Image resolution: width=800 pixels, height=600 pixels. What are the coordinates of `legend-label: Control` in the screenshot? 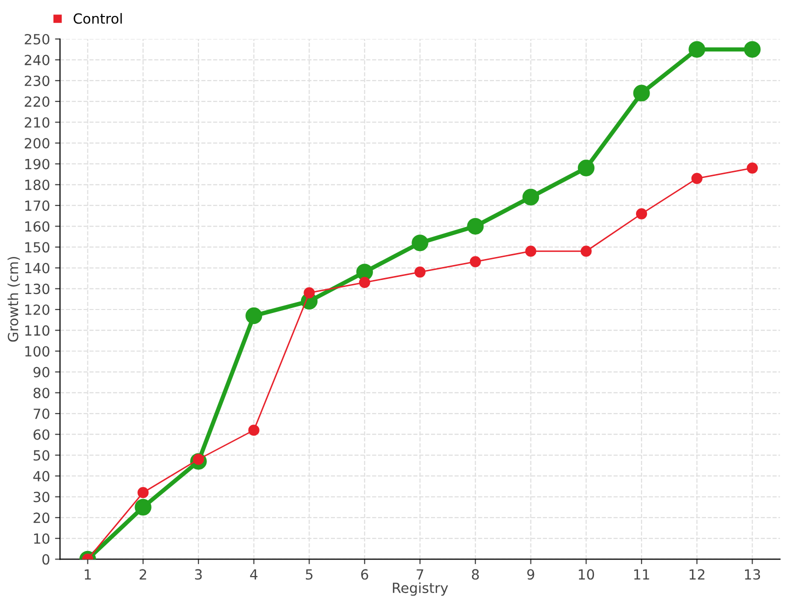 It's located at (98, 18).